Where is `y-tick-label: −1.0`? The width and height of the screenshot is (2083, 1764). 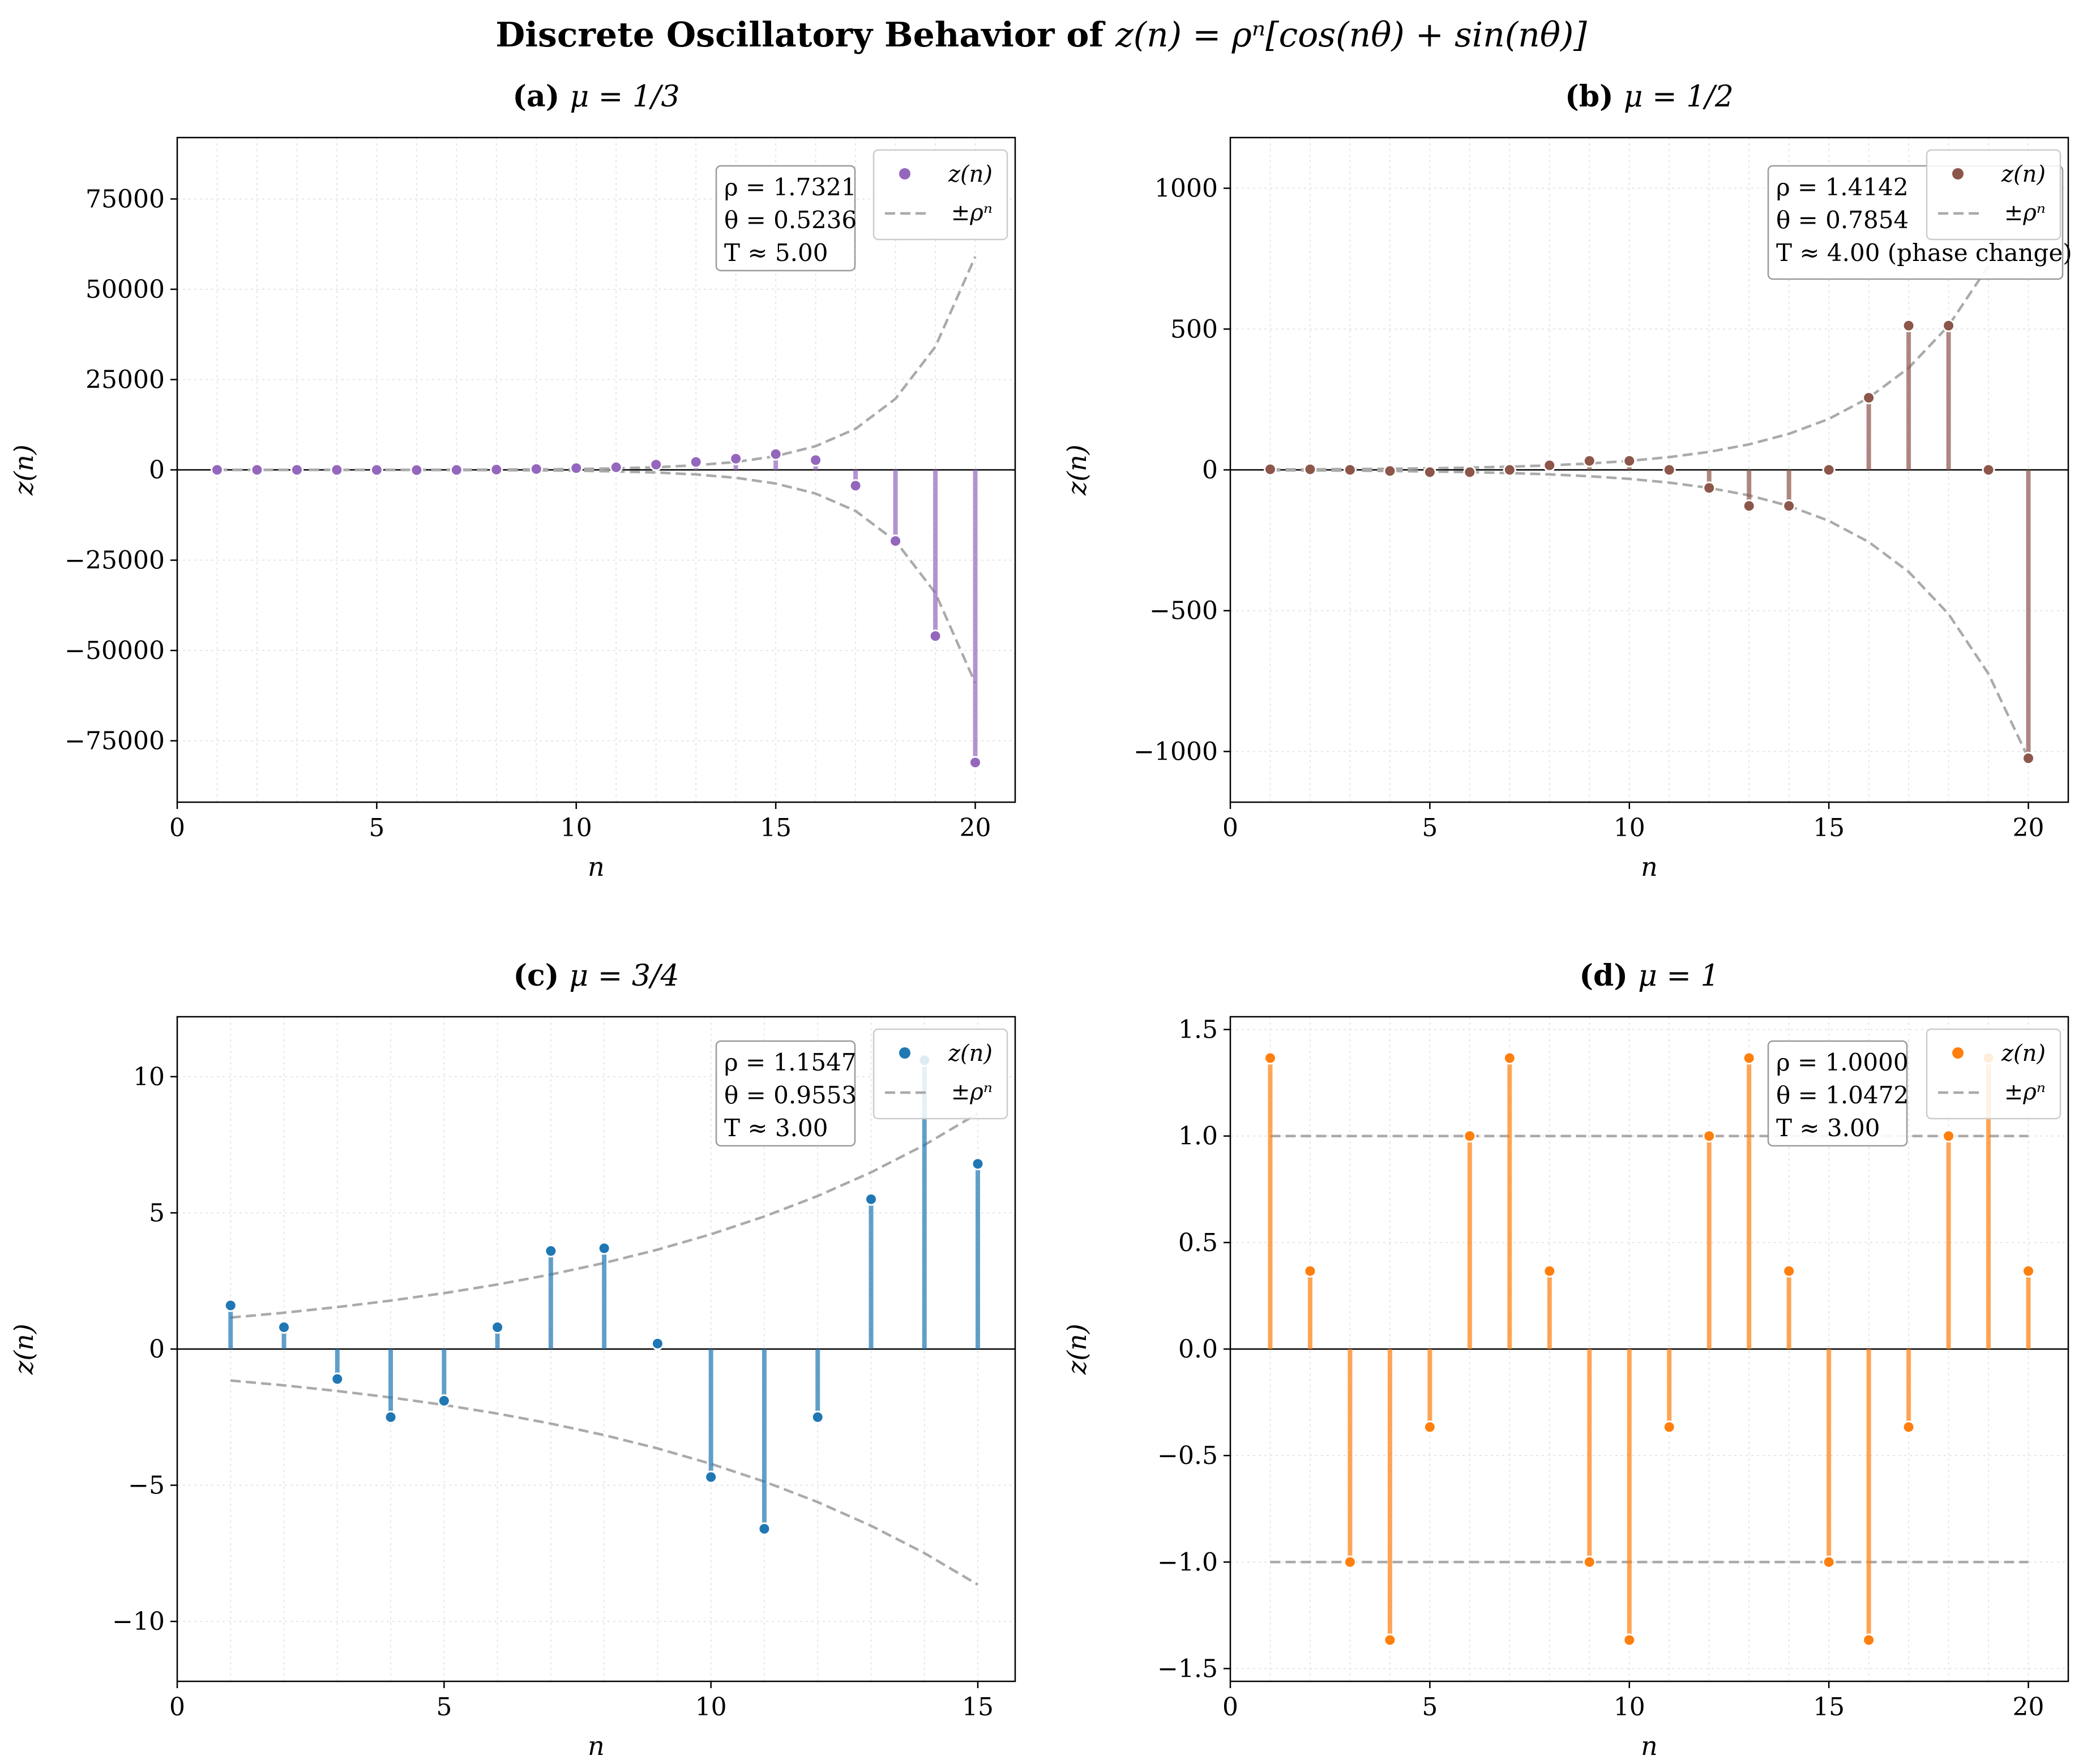
y-tick-label: −1.0 is located at coordinates (1187, 1562).